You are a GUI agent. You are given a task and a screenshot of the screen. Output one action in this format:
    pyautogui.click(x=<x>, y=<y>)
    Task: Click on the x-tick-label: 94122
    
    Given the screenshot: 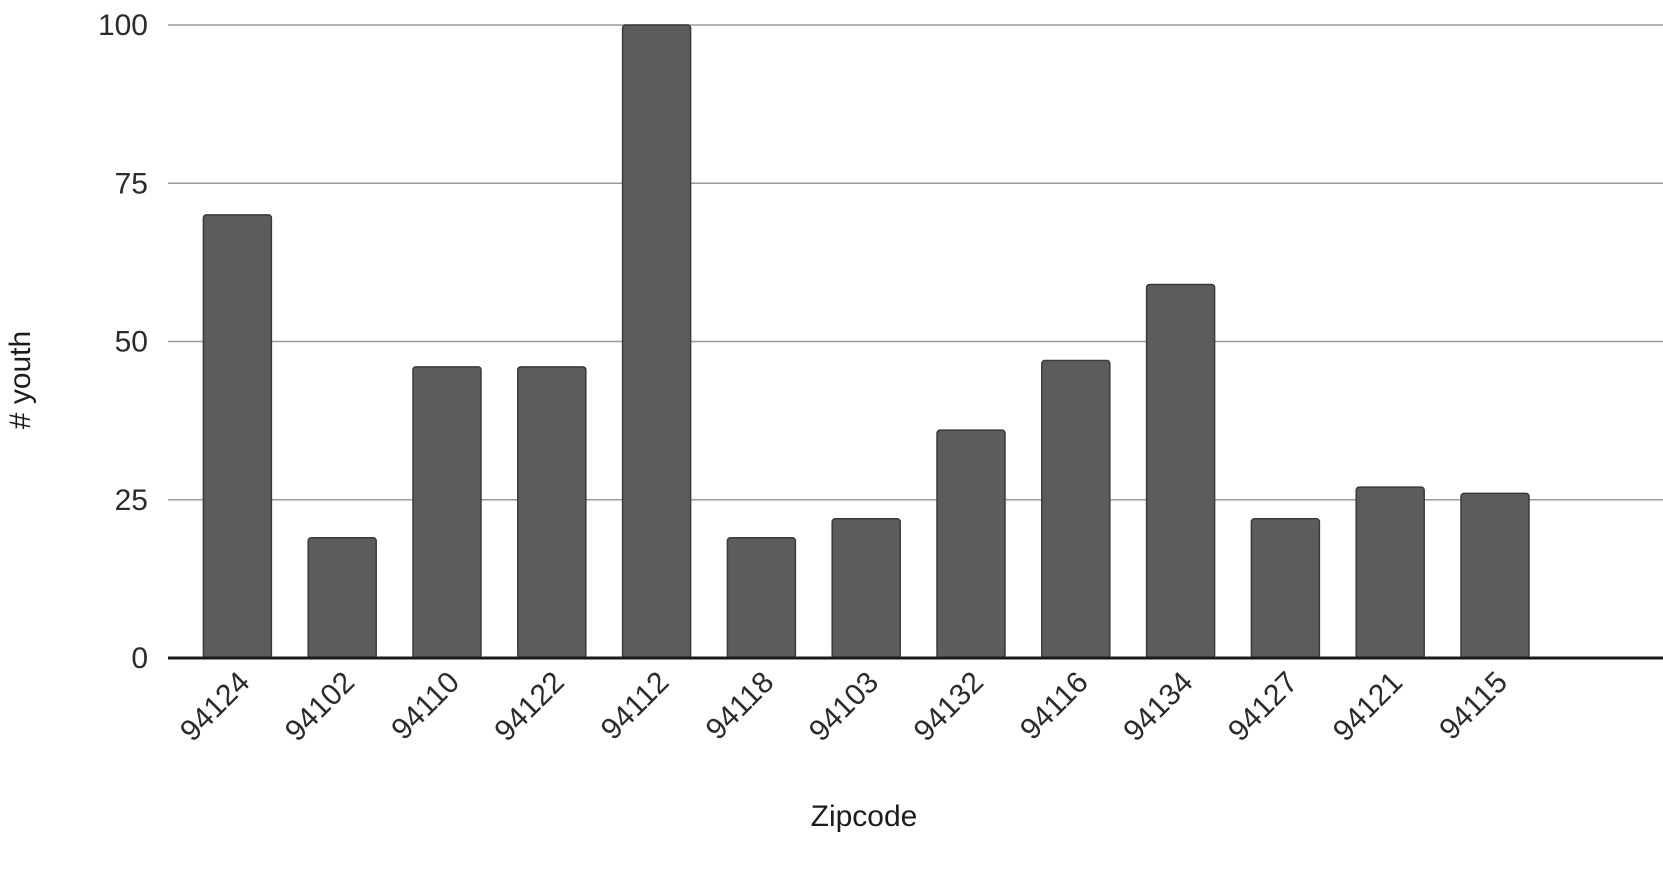 What is the action you would take?
    pyautogui.click(x=529, y=707)
    